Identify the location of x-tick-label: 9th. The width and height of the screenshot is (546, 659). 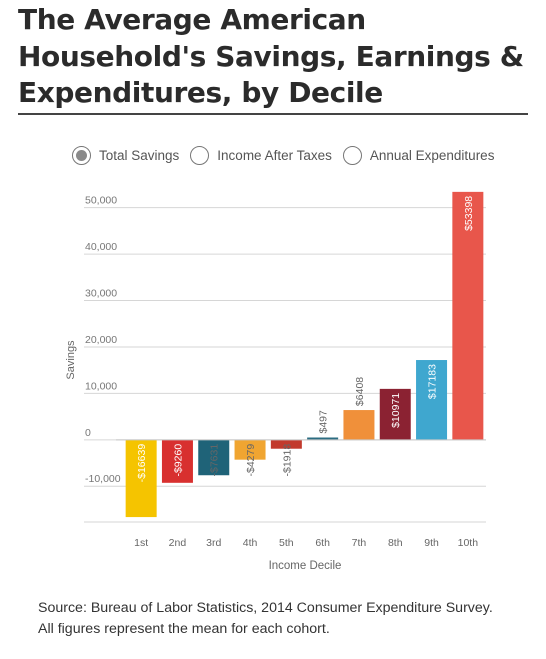
(431, 543).